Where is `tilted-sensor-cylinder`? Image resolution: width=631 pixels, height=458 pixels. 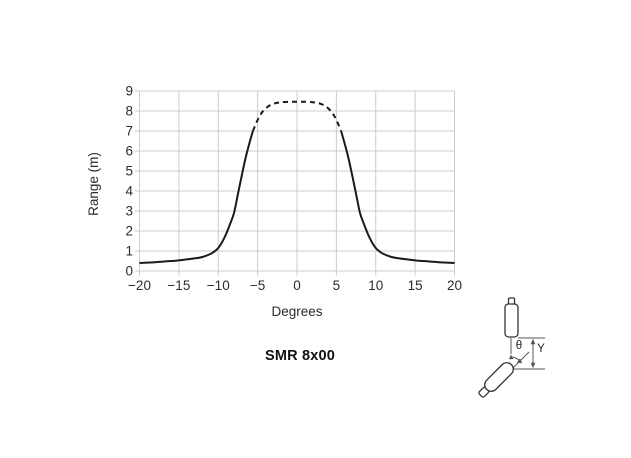
tilted-sensor-cylinder is located at coordinates (496, 380).